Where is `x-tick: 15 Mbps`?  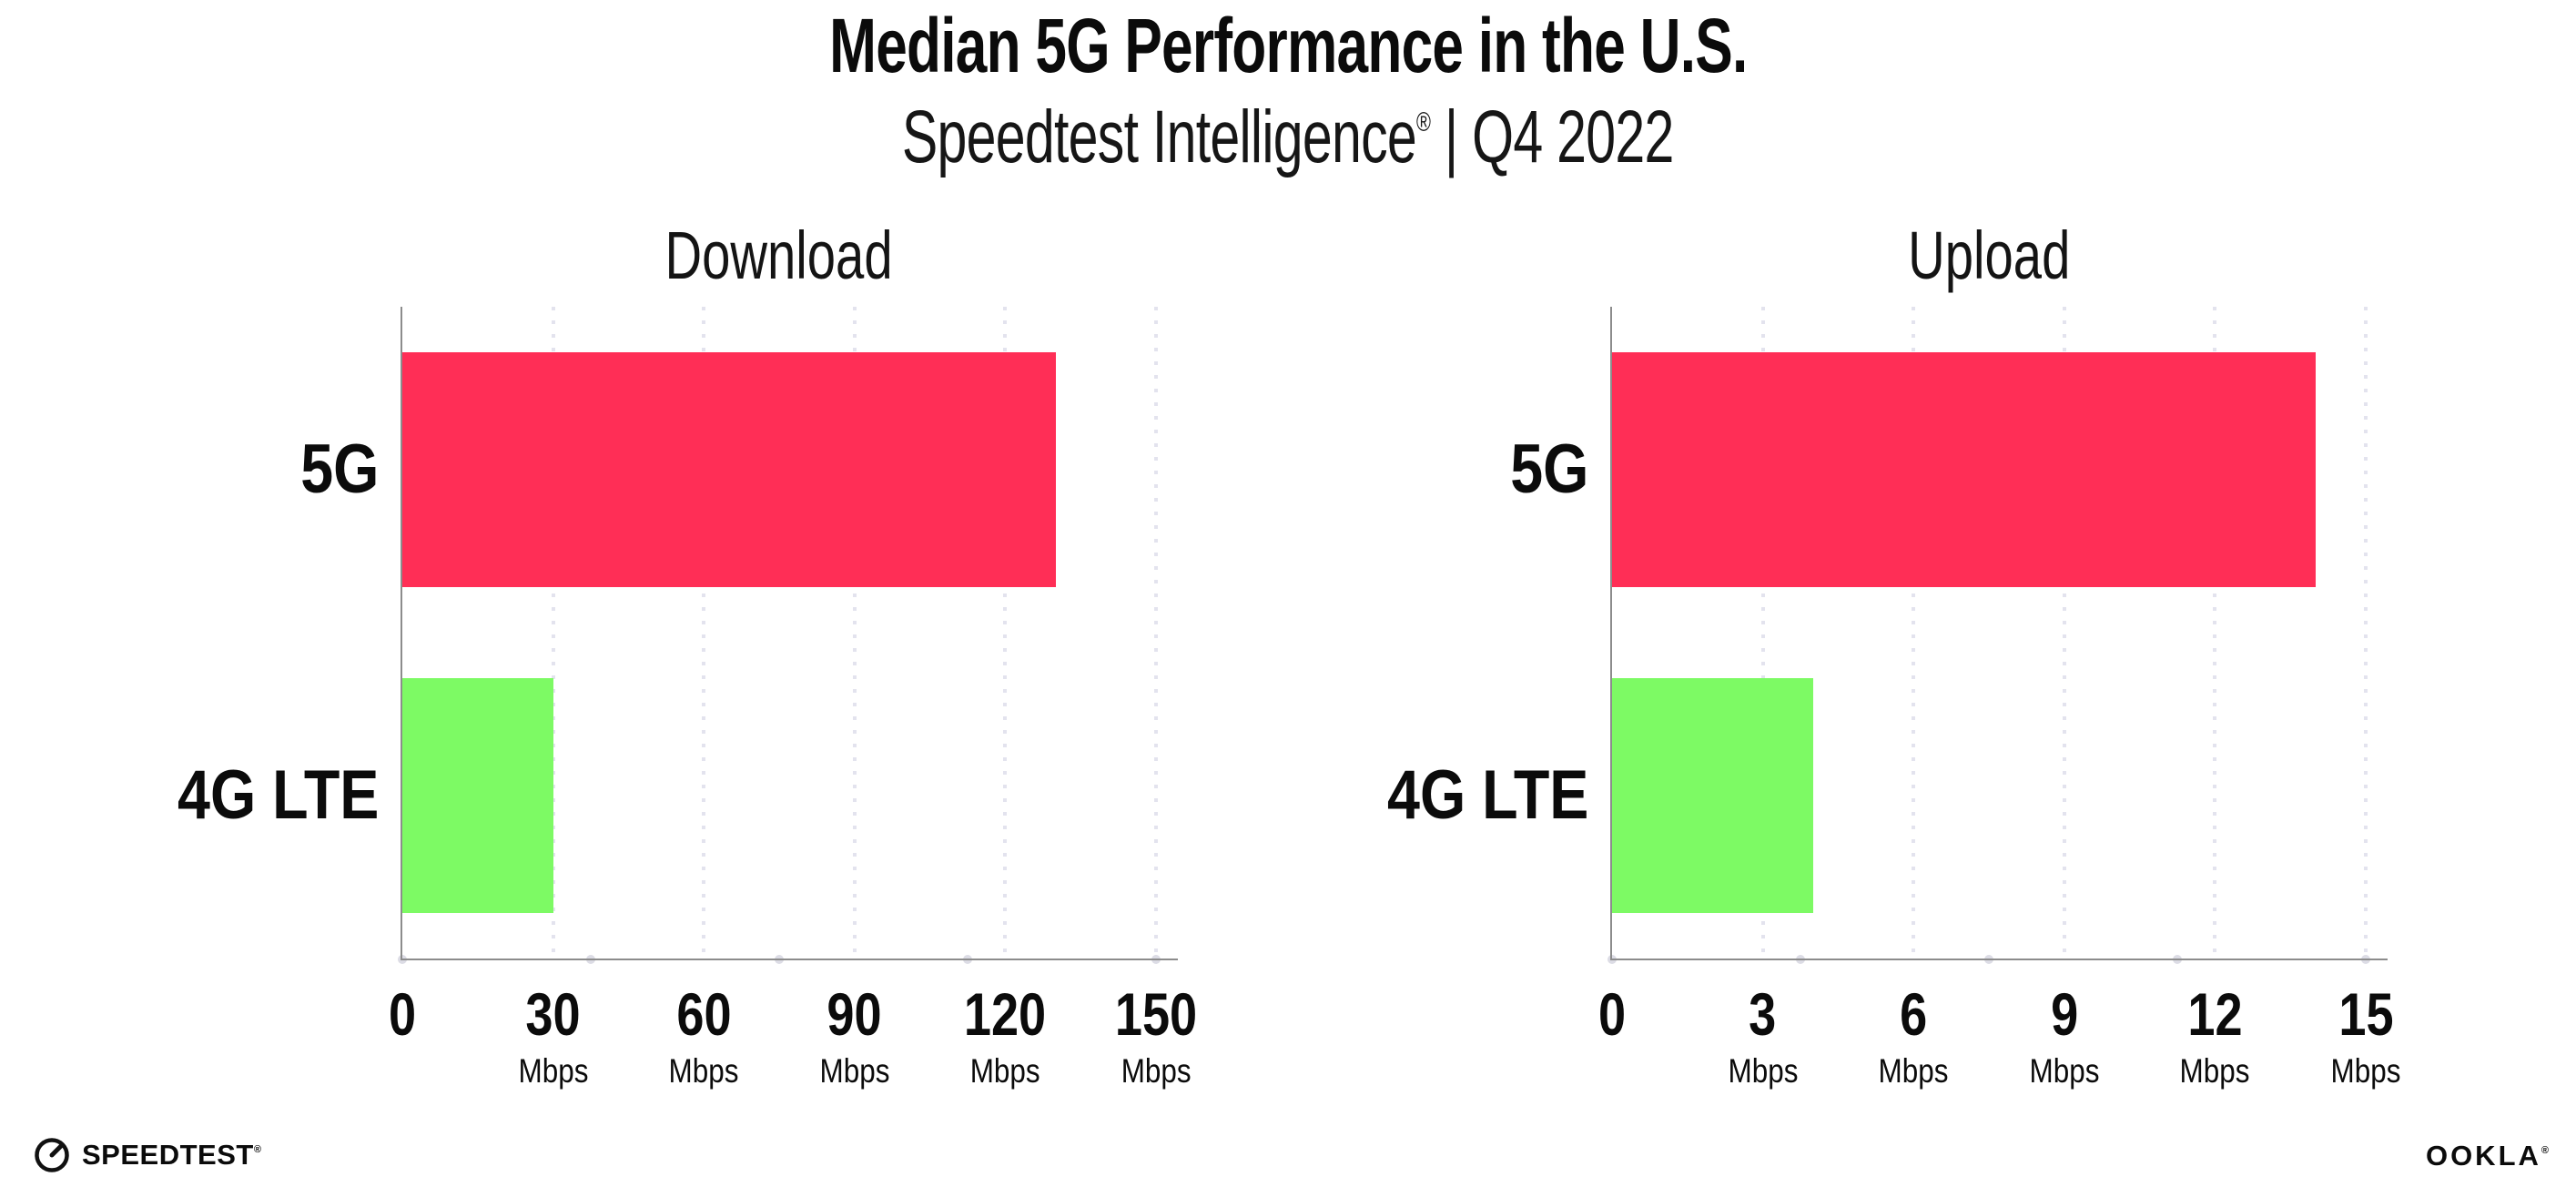 x-tick: 15 Mbps is located at coordinates (2365, 1035).